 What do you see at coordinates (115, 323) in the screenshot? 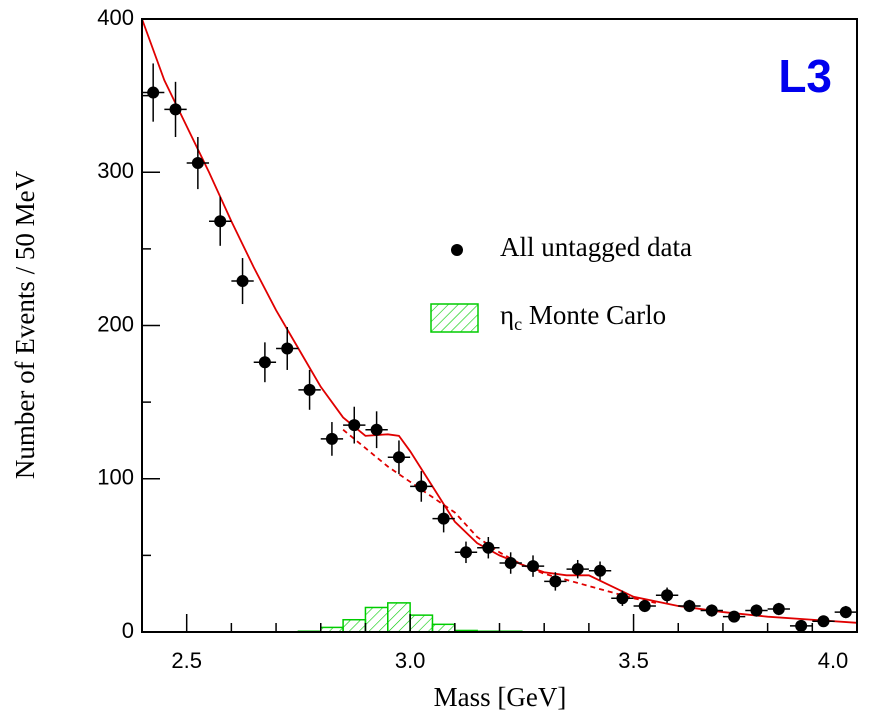
I see `y-tick-label: 200` at bounding box center [115, 323].